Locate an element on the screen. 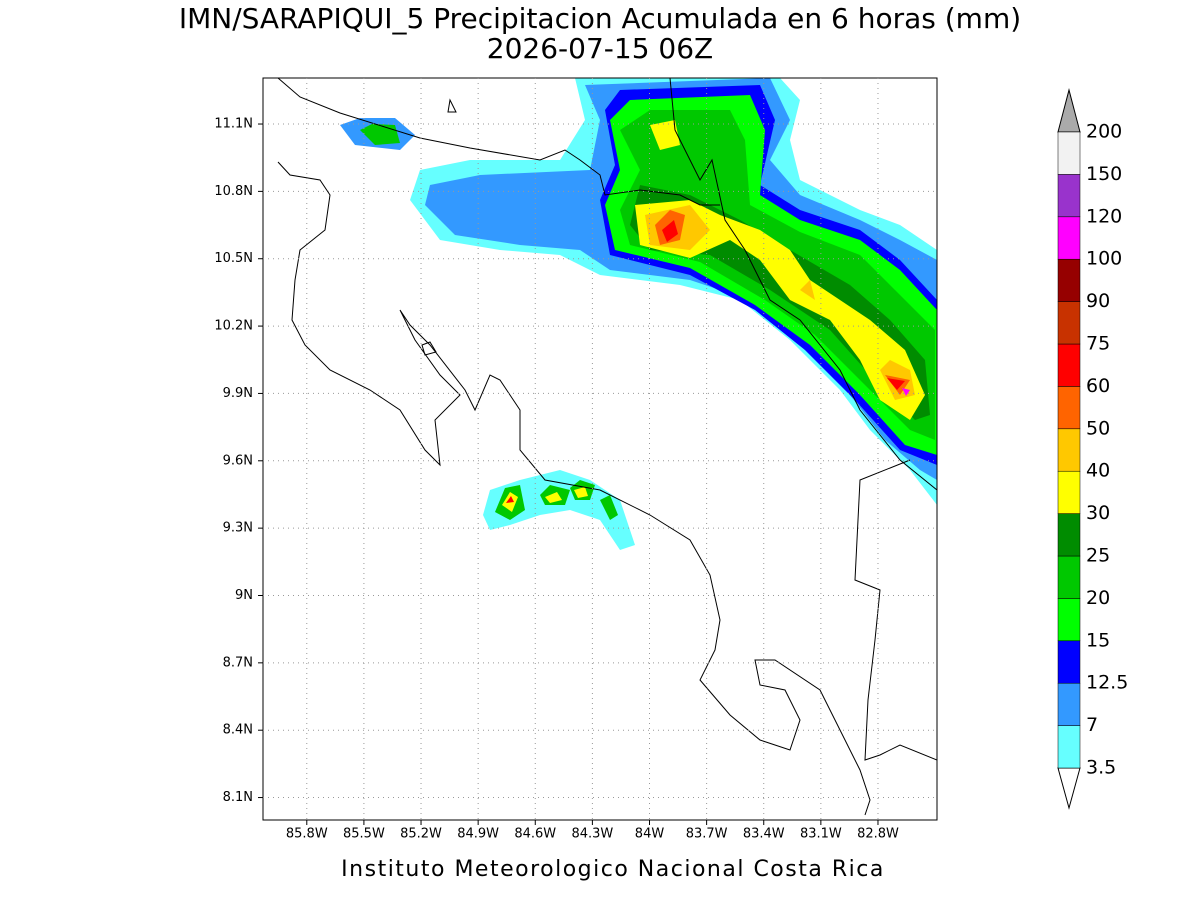  colorbar-label: 25 is located at coordinates (1098, 556).